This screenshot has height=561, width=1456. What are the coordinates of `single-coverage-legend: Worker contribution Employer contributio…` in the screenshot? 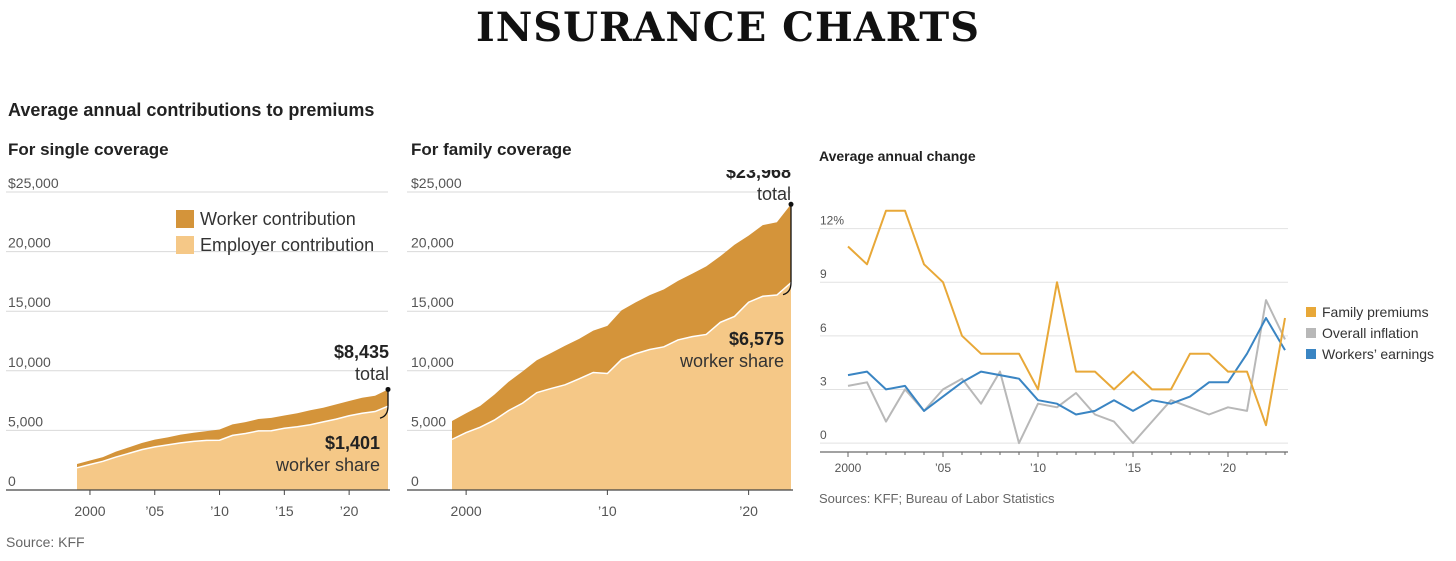 It's located at (275, 232).